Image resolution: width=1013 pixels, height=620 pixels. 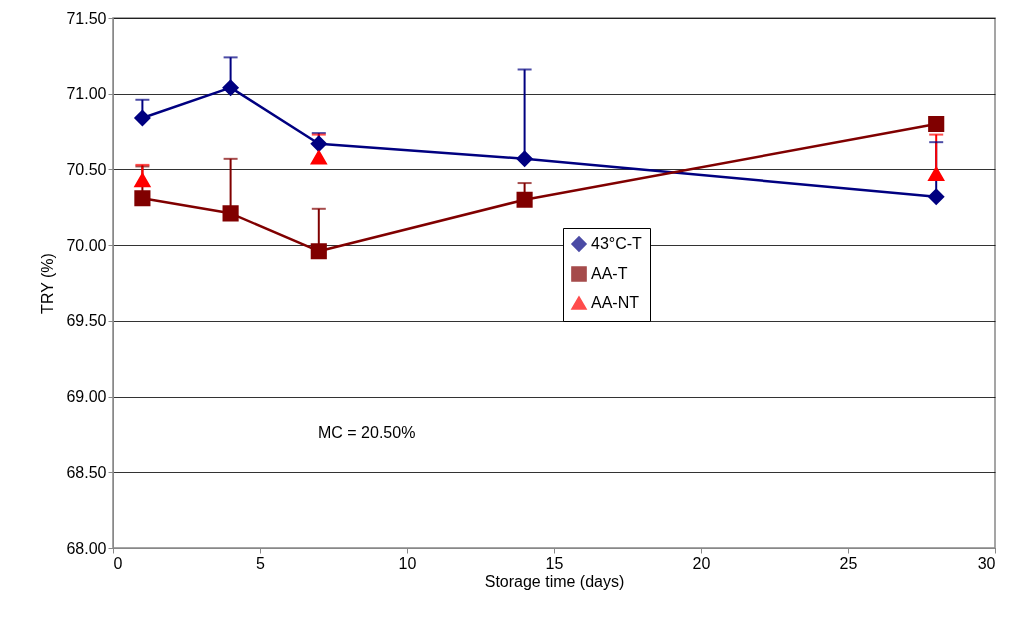 I want to click on x-axis-title: Storage time (days), so click(x=554, y=581).